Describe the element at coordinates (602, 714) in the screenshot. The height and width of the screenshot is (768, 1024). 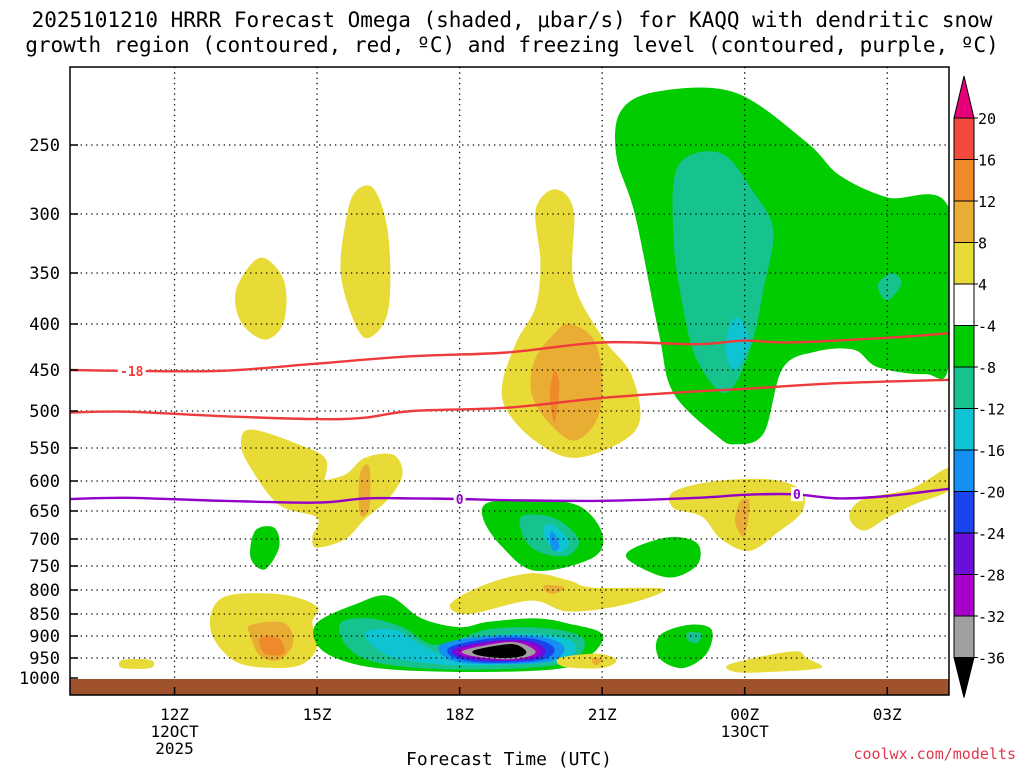
I see `x-tick-label: 21Z` at that location.